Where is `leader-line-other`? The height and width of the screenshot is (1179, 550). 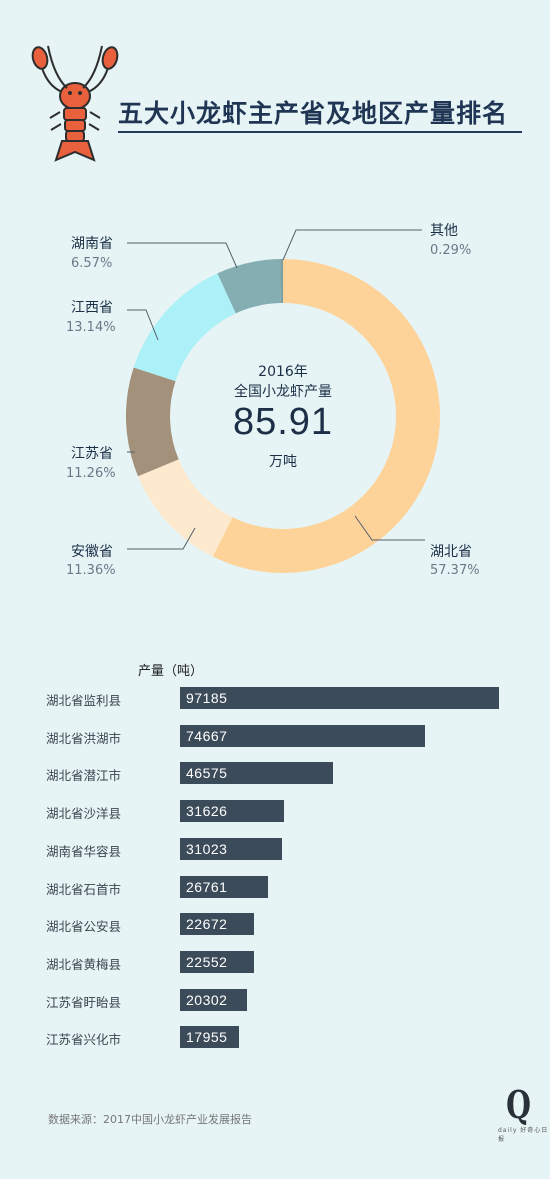
leader-line-other is located at coordinates (352, 245).